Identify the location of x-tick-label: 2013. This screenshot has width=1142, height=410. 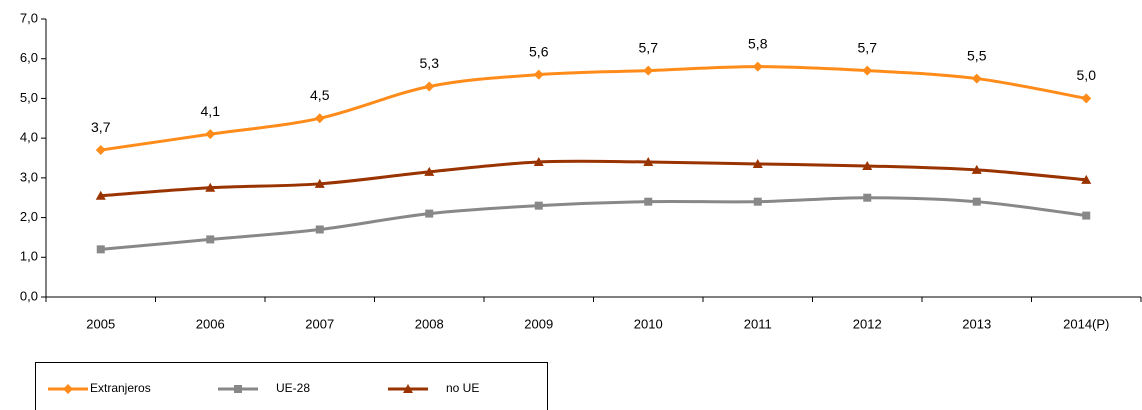
(976, 323).